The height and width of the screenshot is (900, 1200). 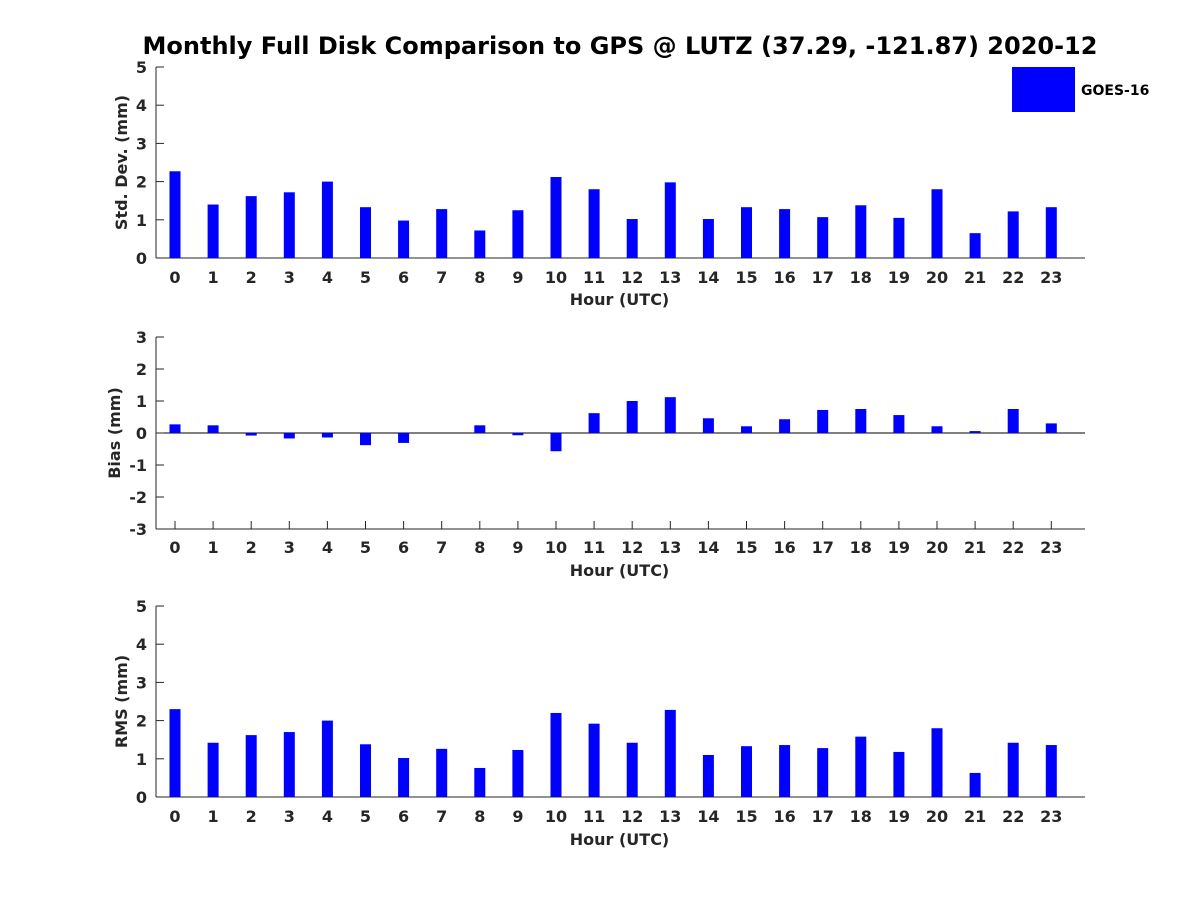 What do you see at coordinates (975, 277) in the screenshot?
I see `std-dev-x-tick-label: 21` at bounding box center [975, 277].